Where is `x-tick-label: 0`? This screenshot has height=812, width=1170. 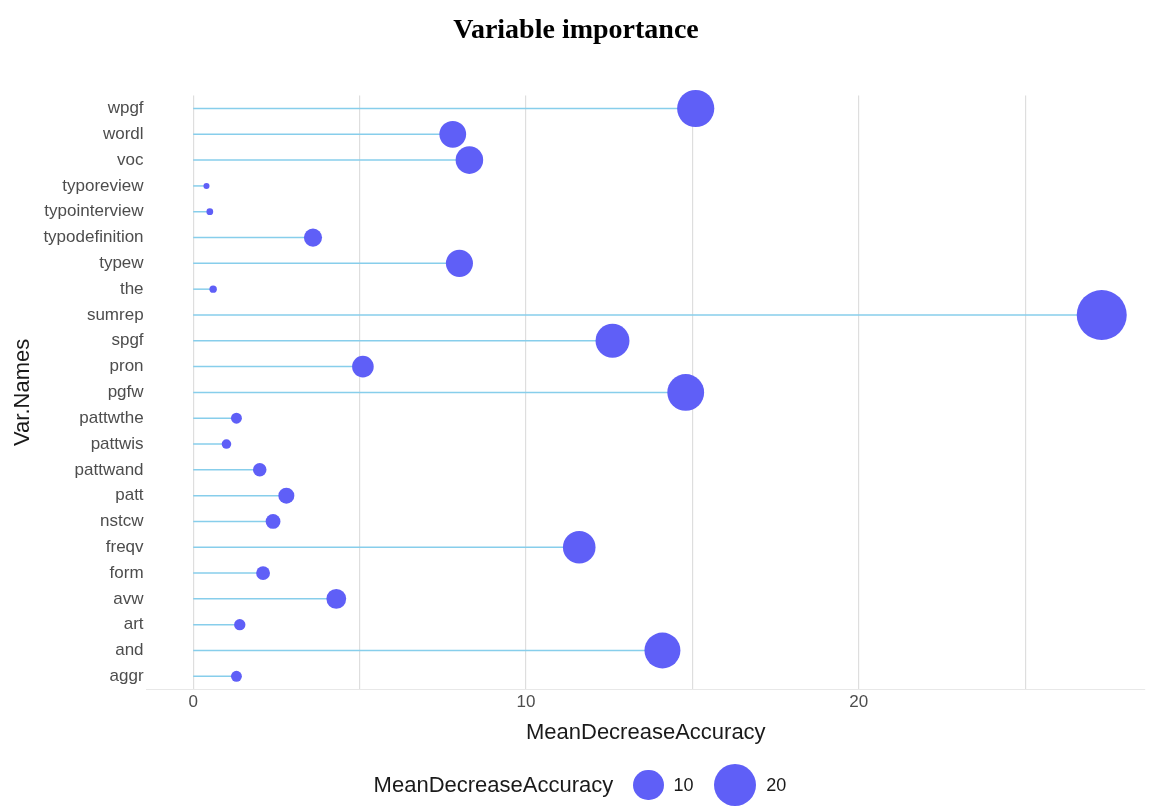
x-tick-label: 0 is located at coordinates (193, 702).